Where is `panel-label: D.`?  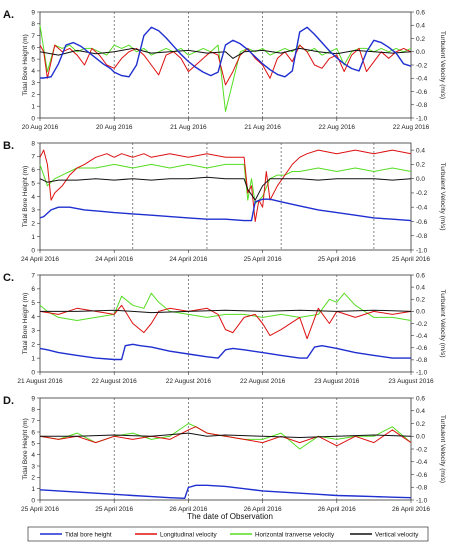
panel-label: D. is located at coordinates (8, 401).